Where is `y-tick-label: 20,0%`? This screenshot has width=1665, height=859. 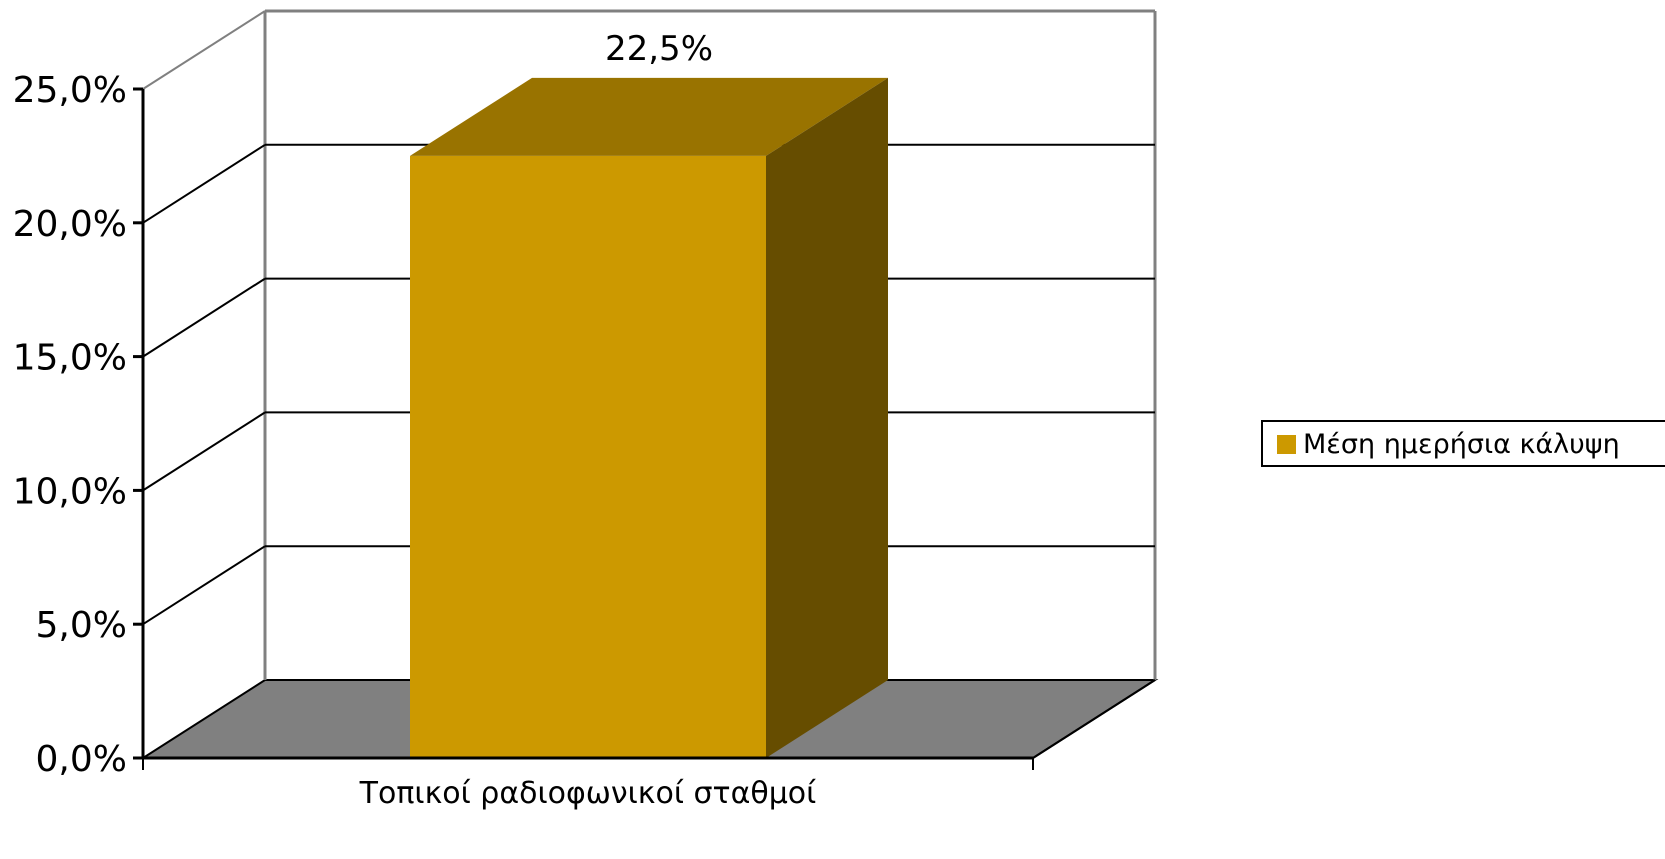
y-tick-label: 20,0% is located at coordinates (70, 224).